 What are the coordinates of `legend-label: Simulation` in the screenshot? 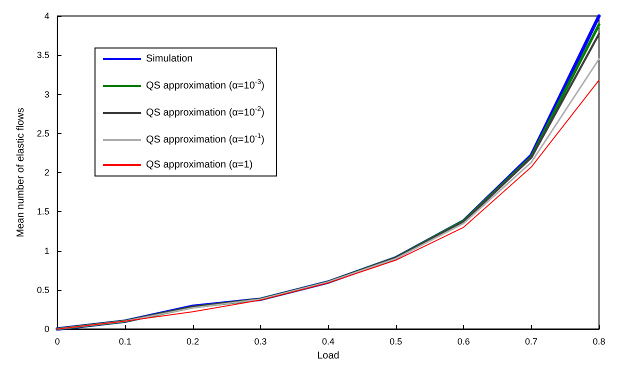 It's located at (169, 59).